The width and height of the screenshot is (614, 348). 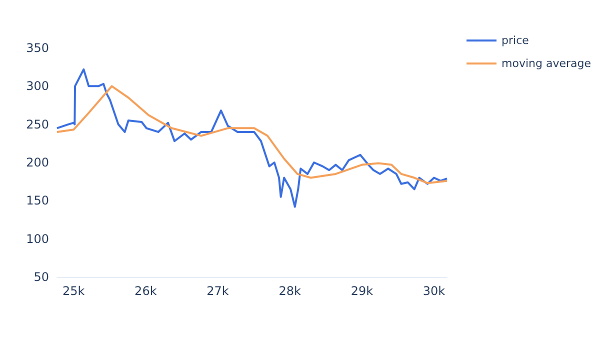 What do you see at coordinates (37, 239) in the screenshot?
I see `y-tick-label: 100` at bounding box center [37, 239].